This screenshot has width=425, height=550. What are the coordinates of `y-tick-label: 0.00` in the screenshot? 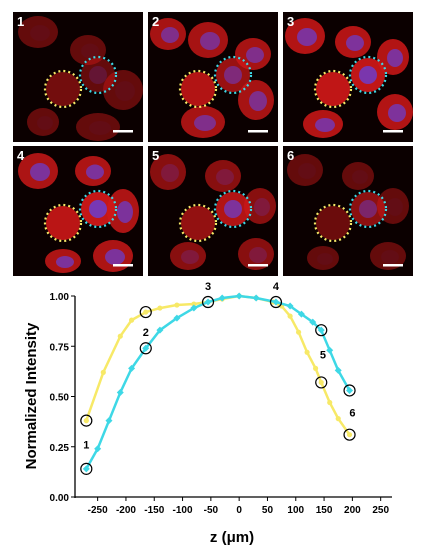 It's located at (60, 498).